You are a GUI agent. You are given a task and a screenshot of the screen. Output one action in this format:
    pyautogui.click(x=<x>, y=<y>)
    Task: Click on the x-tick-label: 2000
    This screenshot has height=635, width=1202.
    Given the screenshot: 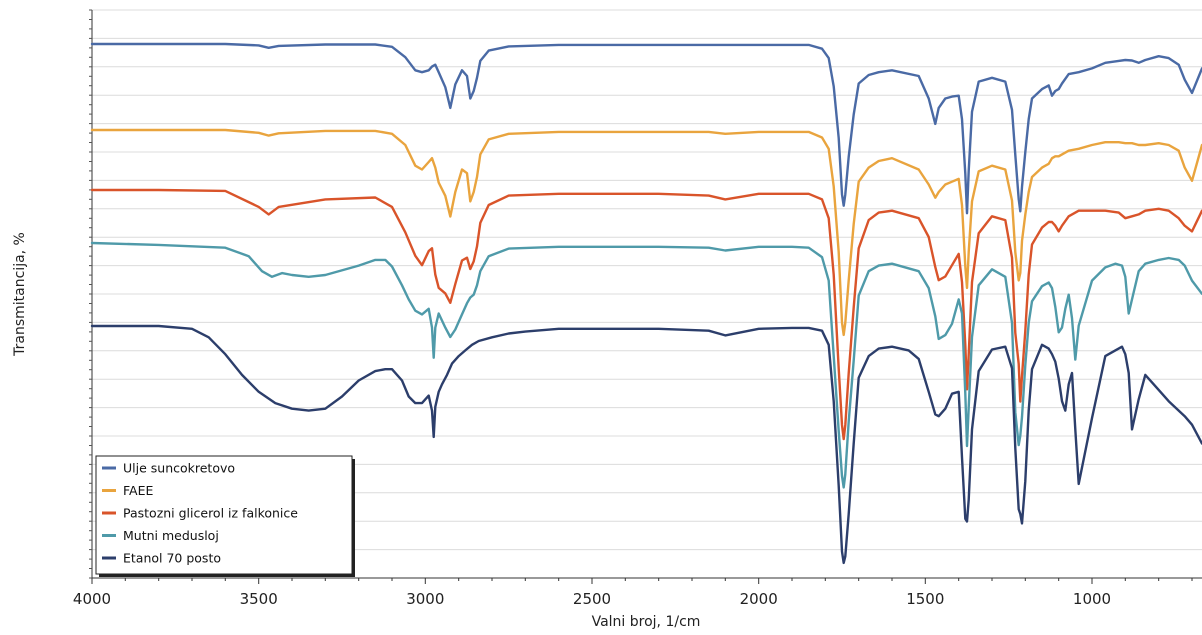 What is the action you would take?
    pyautogui.click(x=759, y=599)
    